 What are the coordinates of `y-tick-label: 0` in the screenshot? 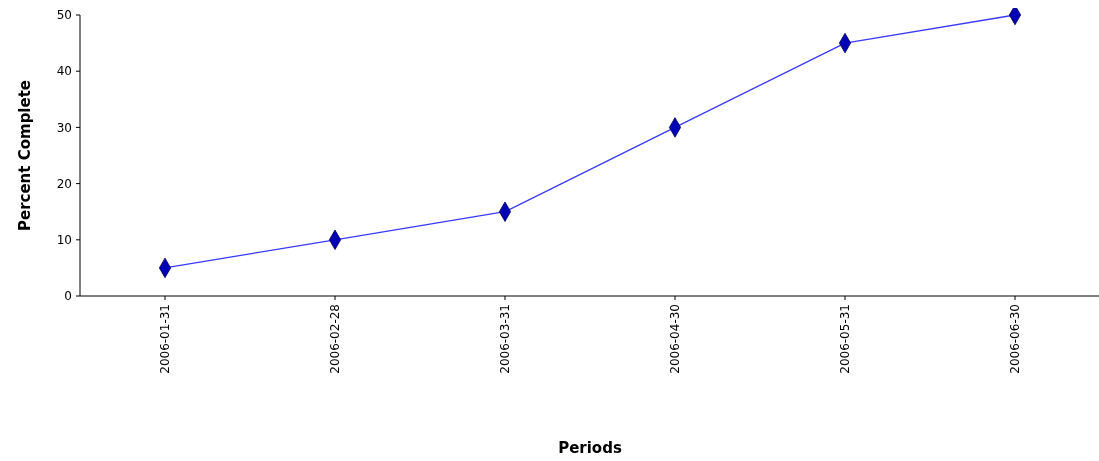 It's located at (68, 296).